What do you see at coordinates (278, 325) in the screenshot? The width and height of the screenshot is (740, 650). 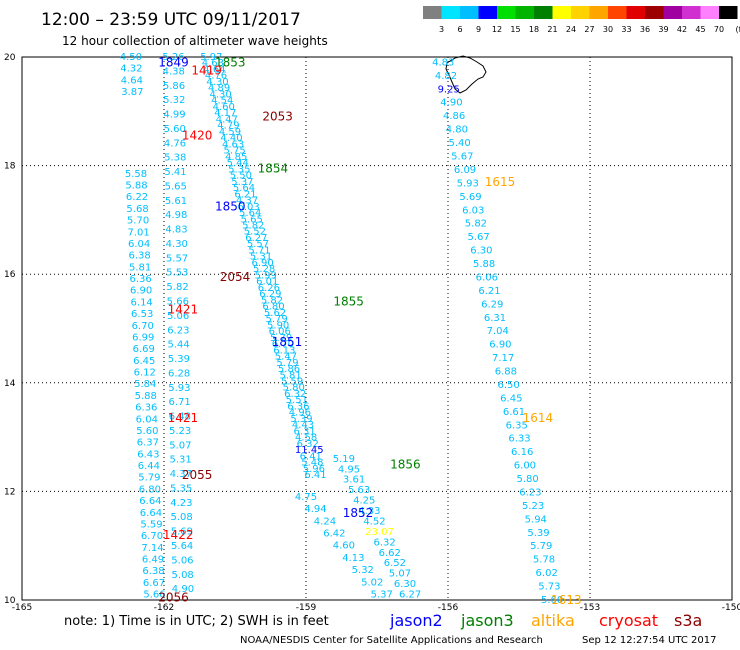 I see `swh-value: 5.90` at bounding box center [278, 325].